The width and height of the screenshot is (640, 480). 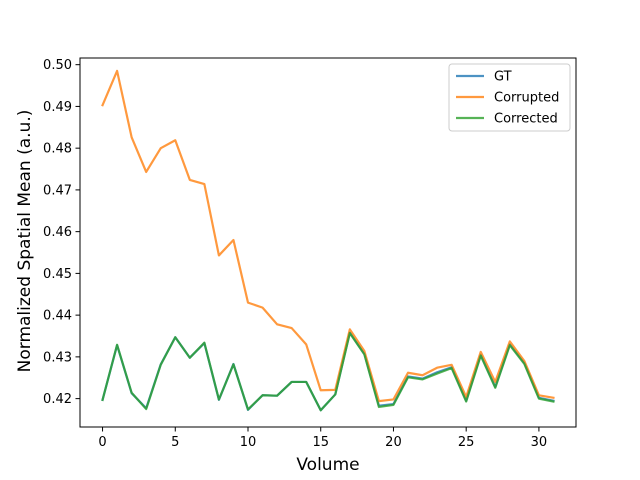 What do you see at coordinates (57, 149) in the screenshot?
I see `y-tick-label: 0.48` at bounding box center [57, 149].